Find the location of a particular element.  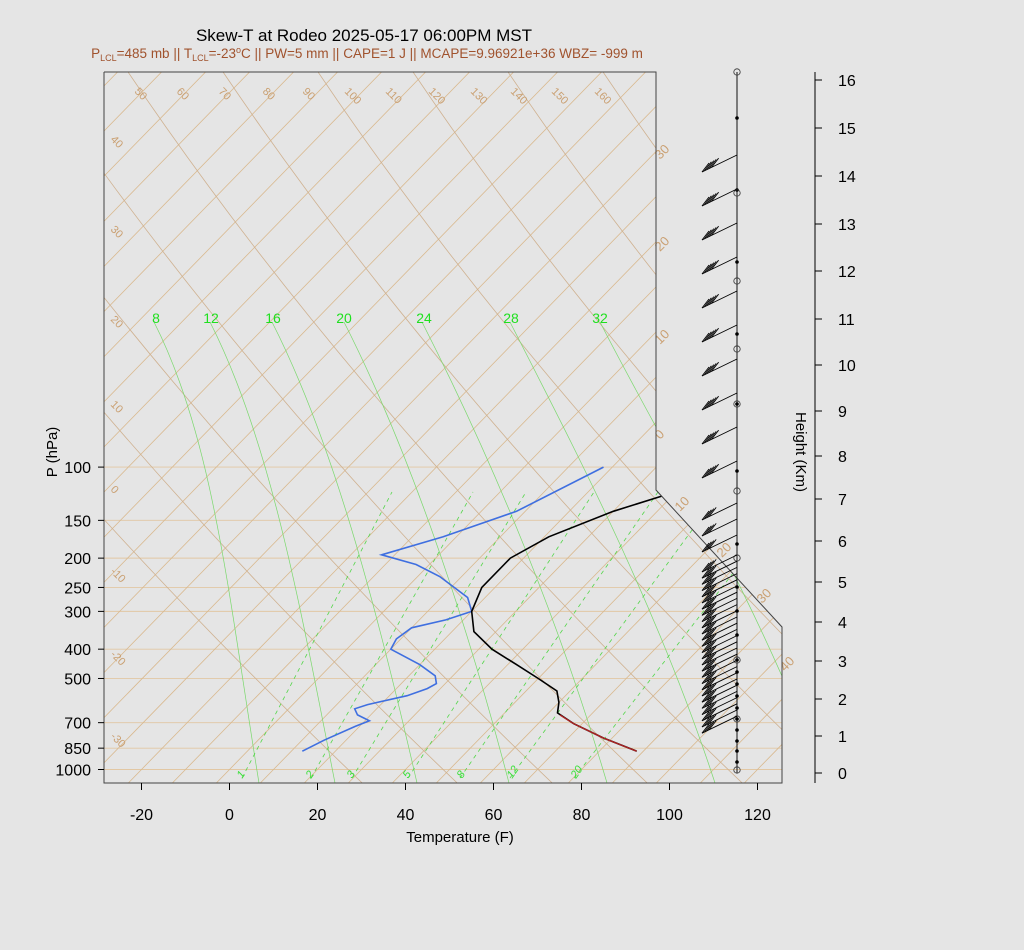

mixing-ratio-label: 12 is located at coordinates (513, 772).